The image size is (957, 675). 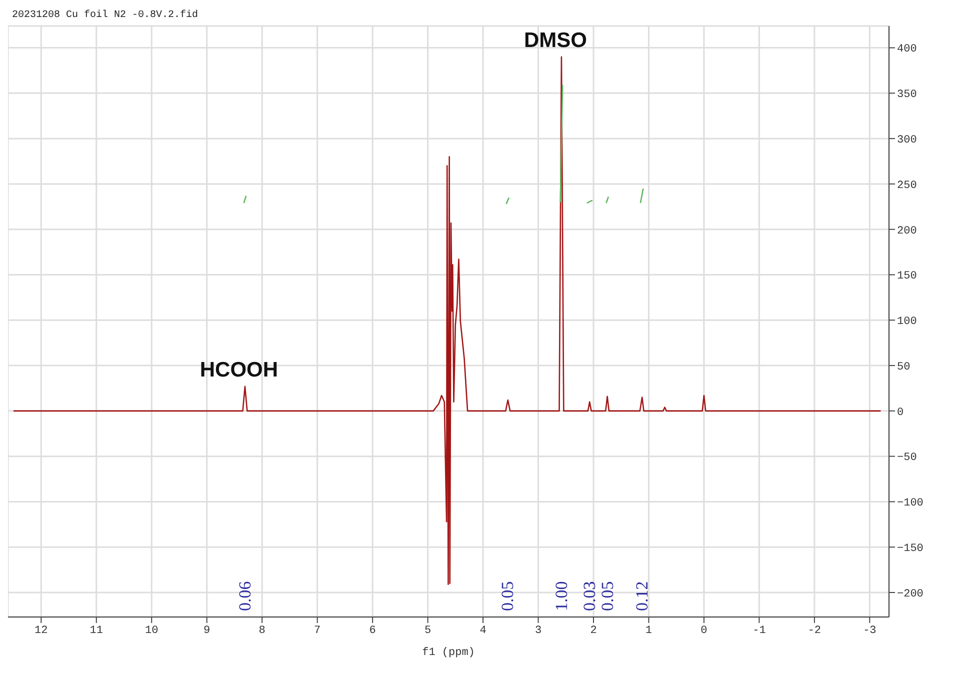 What do you see at coordinates (561, 596) in the screenshot?
I see `annotation: 1.00` at bounding box center [561, 596].